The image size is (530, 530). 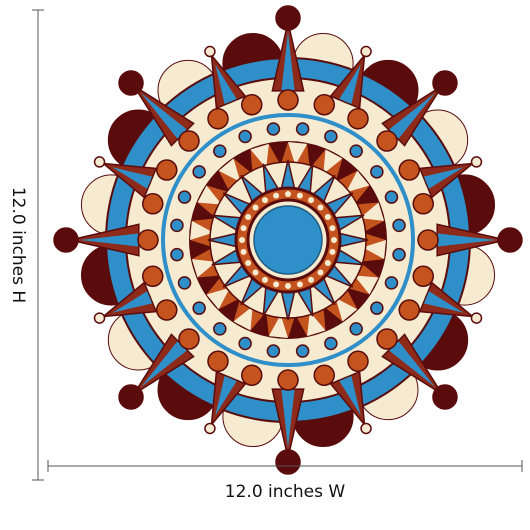 What do you see at coordinates (285, 492) in the screenshot?
I see `width-label: 12.0 inches W` at bounding box center [285, 492].